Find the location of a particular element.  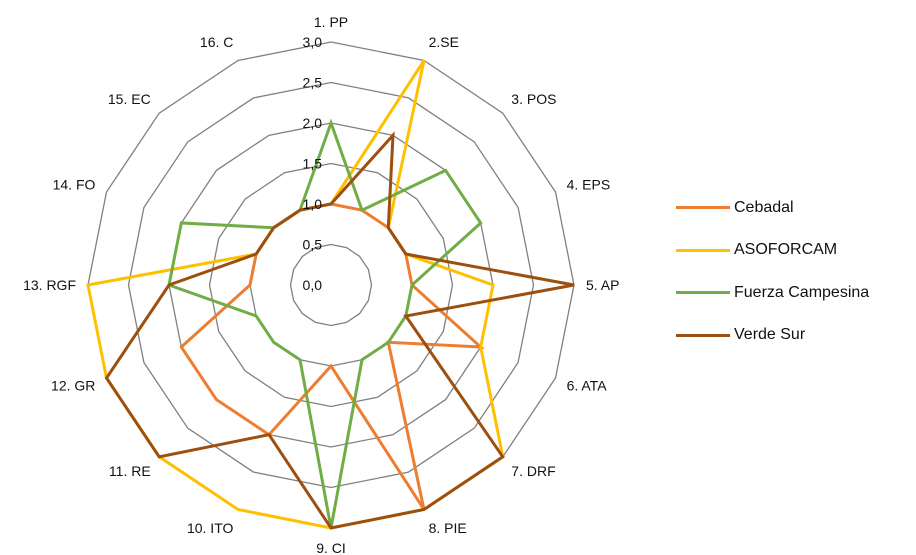

legend-item: ASOFORCAM is located at coordinates (772, 250).